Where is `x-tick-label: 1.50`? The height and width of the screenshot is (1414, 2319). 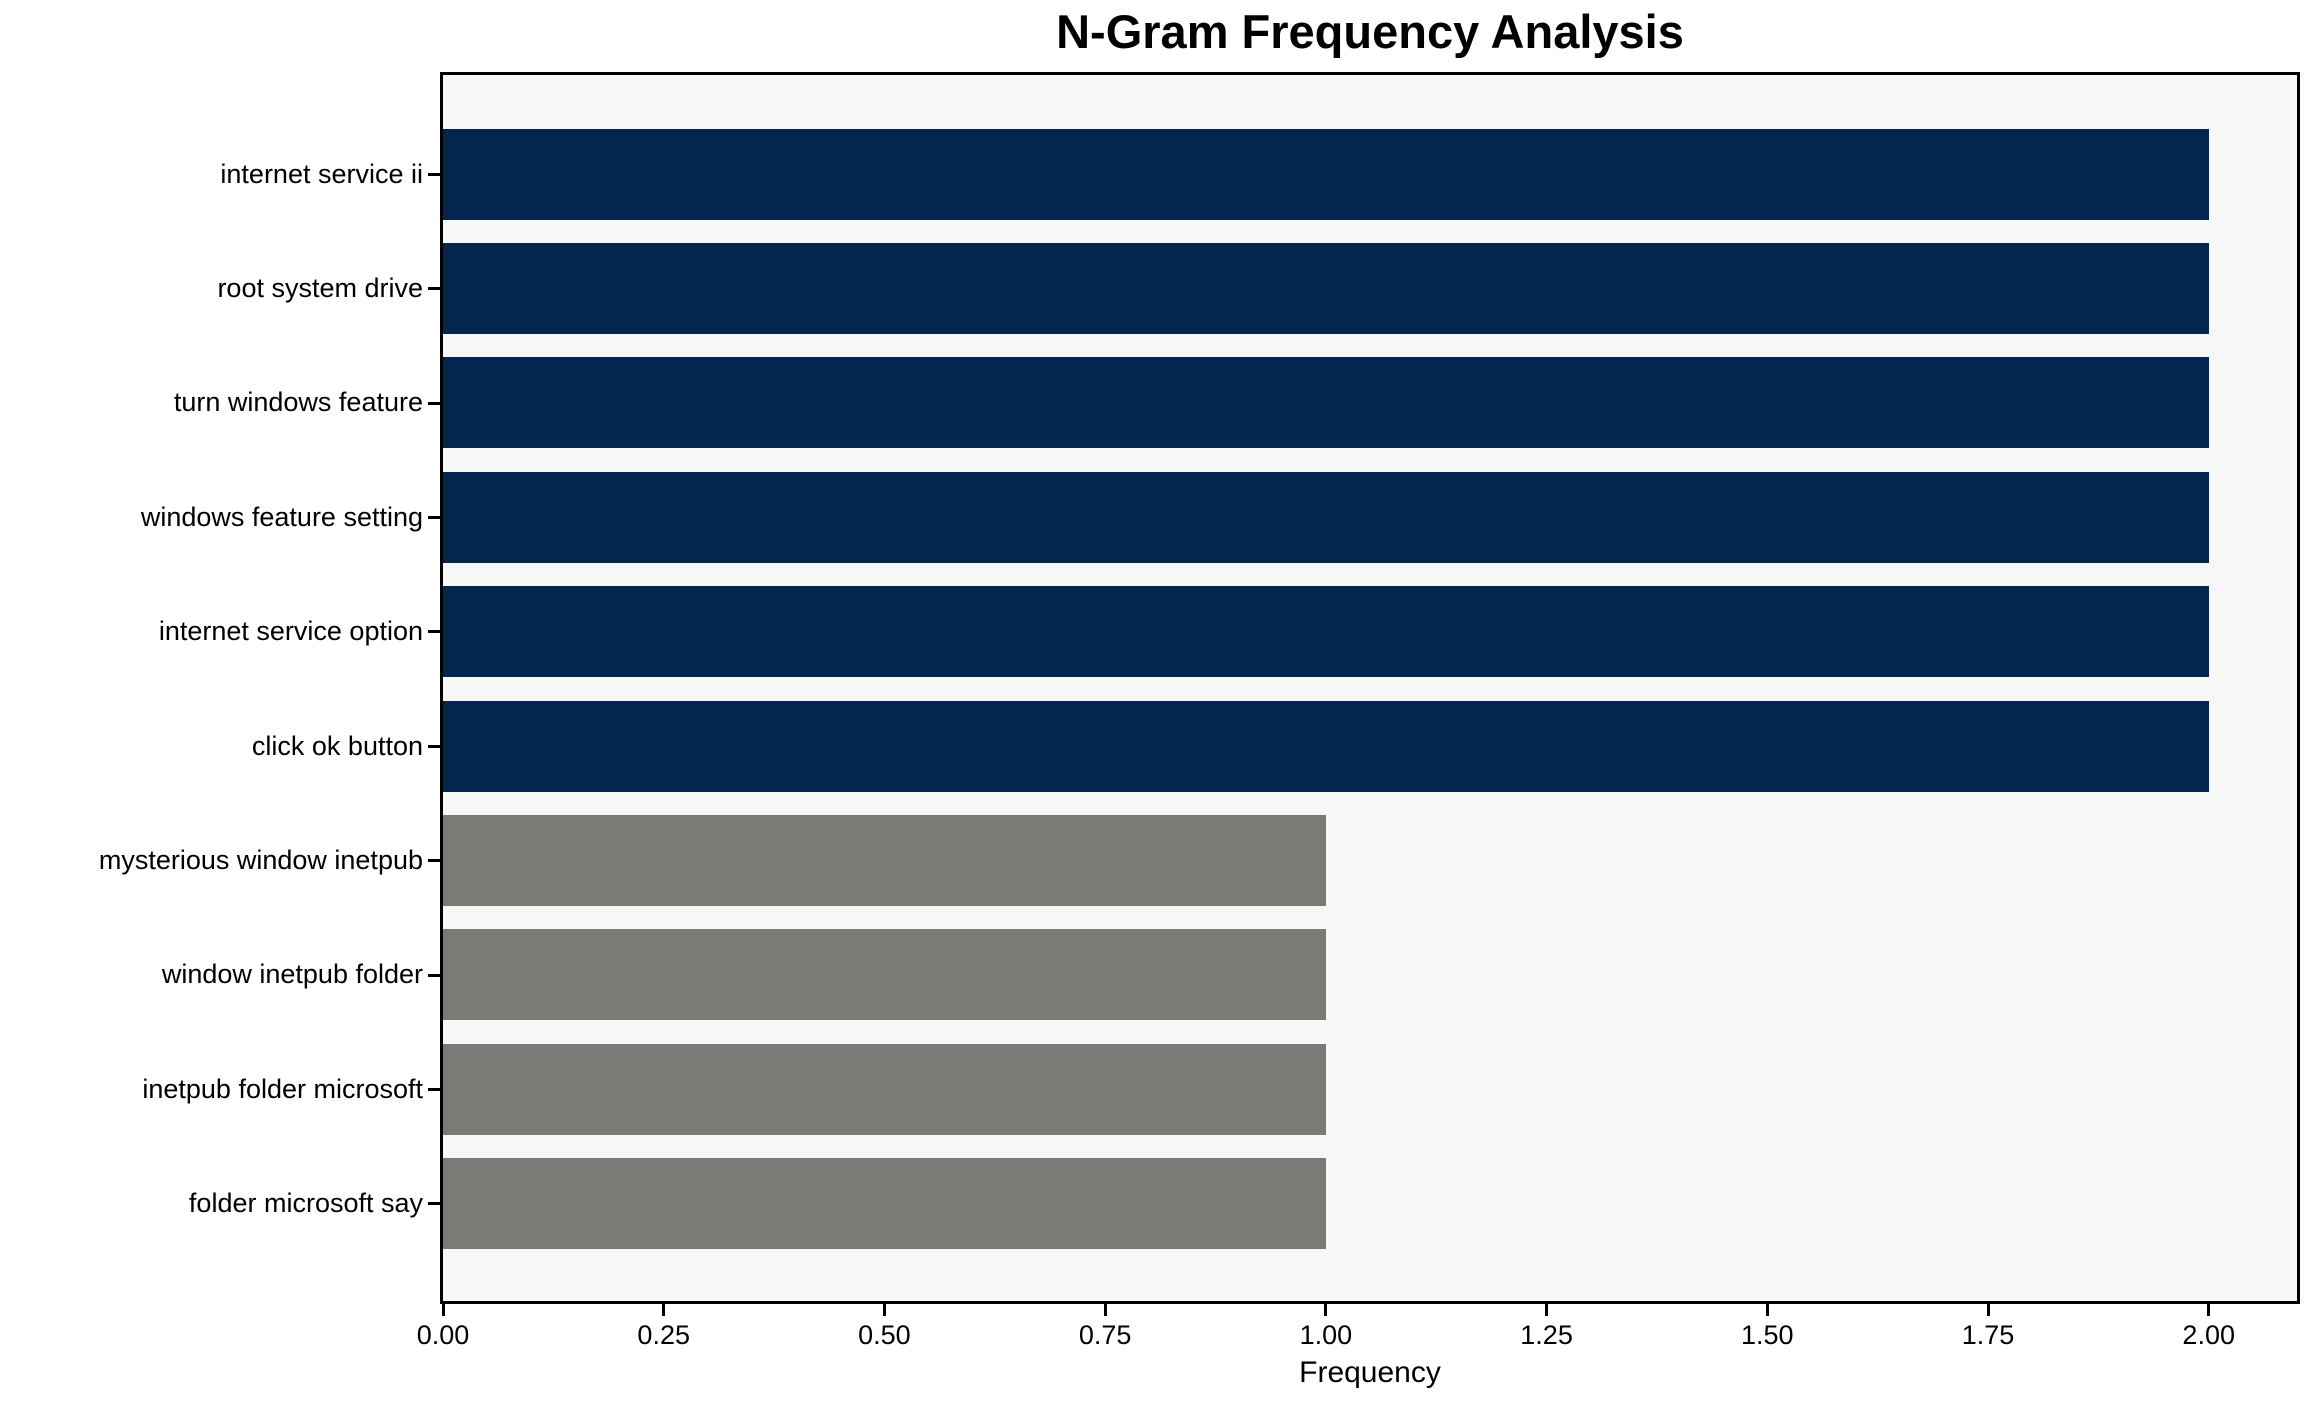 x-tick-label: 1.50 is located at coordinates (1767, 1335).